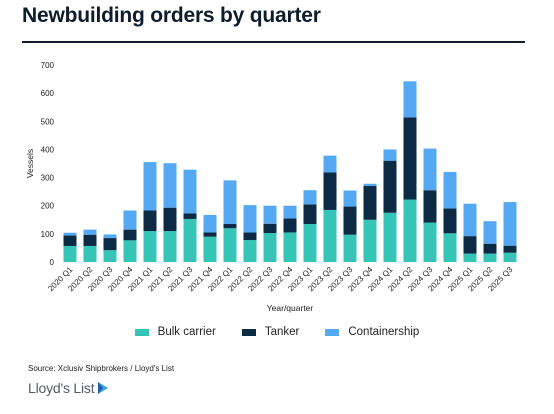  I want to click on x-axis-label: Year/quarter, so click(290, 308).